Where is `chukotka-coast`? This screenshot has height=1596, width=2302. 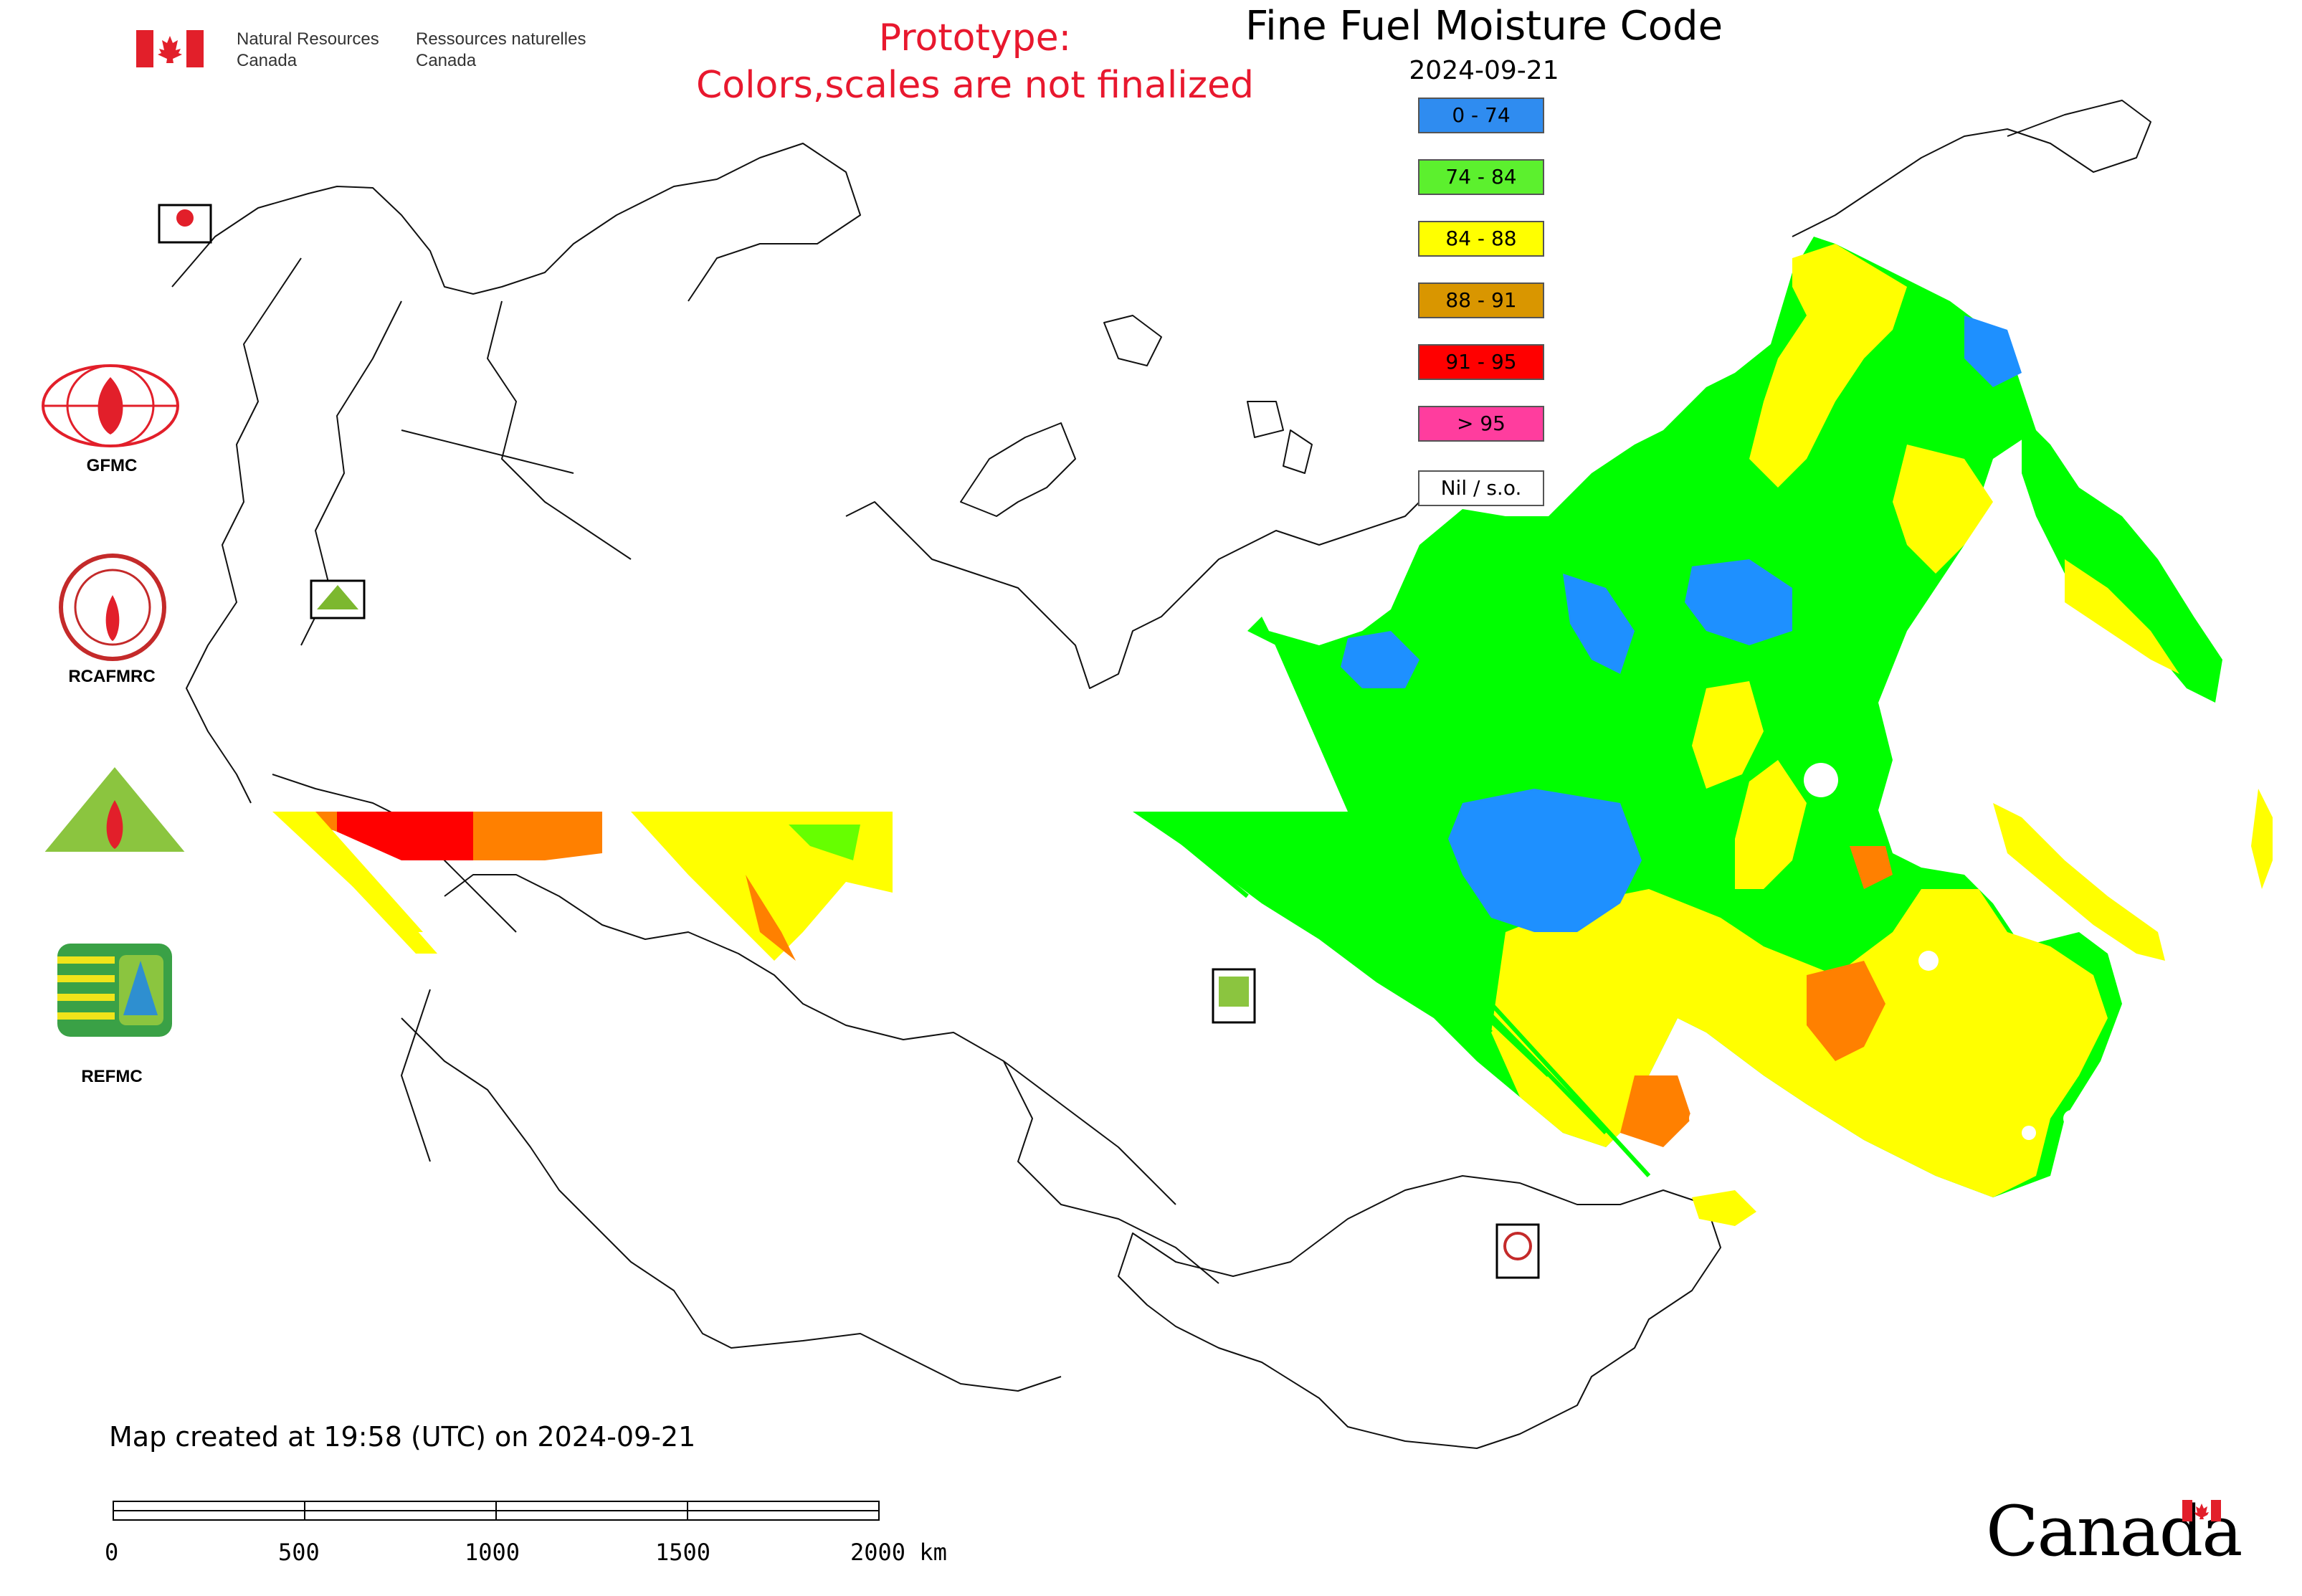 chukotka-coast is located at coordinates (1972, 168).